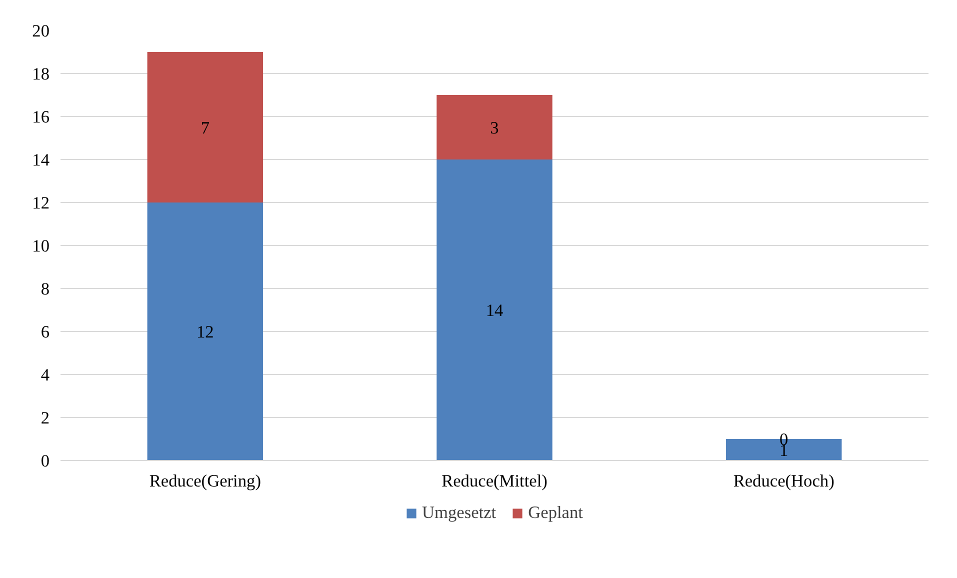 The image size is (957, 578). What do you see at coordinates (45, 418) in the screenshot?
I see `y-tick-label: 2` at bounding box center [45, 418].